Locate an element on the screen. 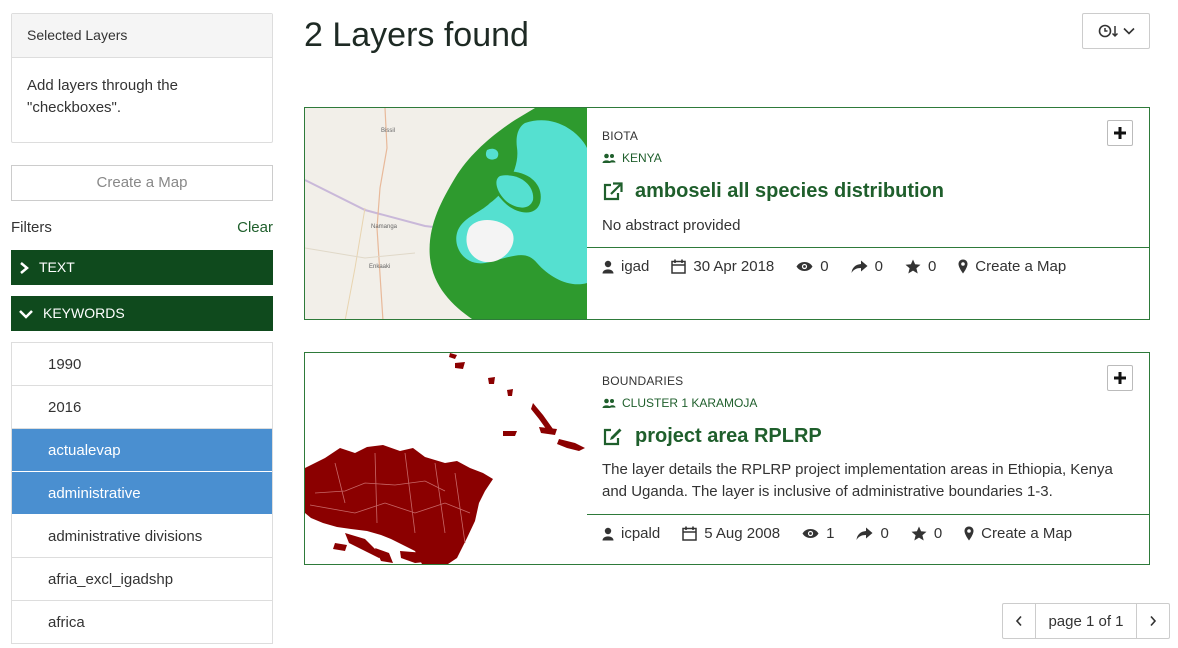 The image size is (1178, 648). owner-name: icpald is located at coordinates (641, 533).